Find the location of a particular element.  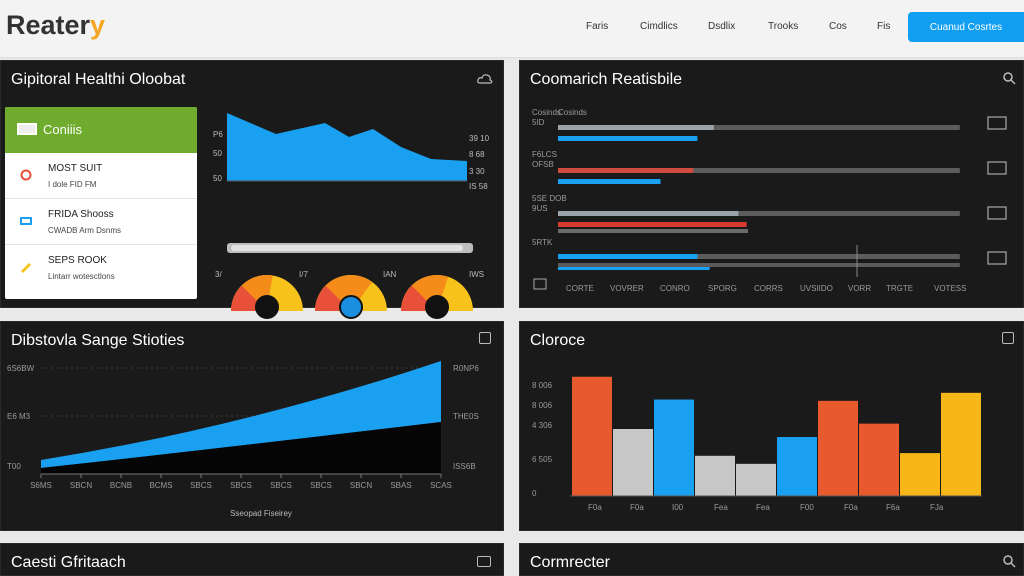

app-logo: Reatery is located at coordinates (55, 25).